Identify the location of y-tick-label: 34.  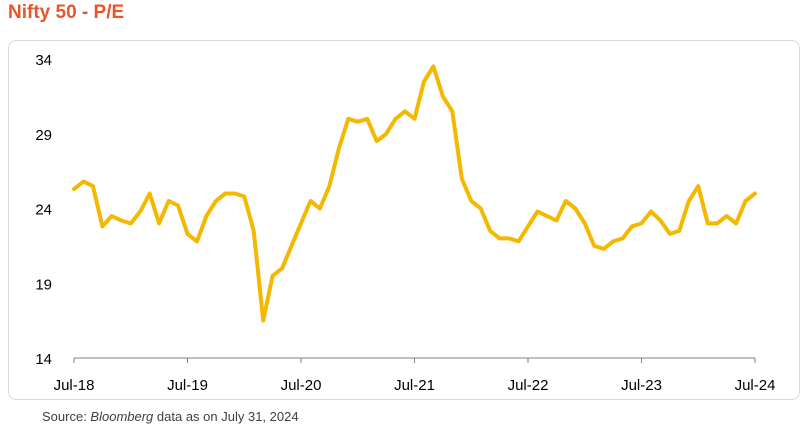
(43, 60).